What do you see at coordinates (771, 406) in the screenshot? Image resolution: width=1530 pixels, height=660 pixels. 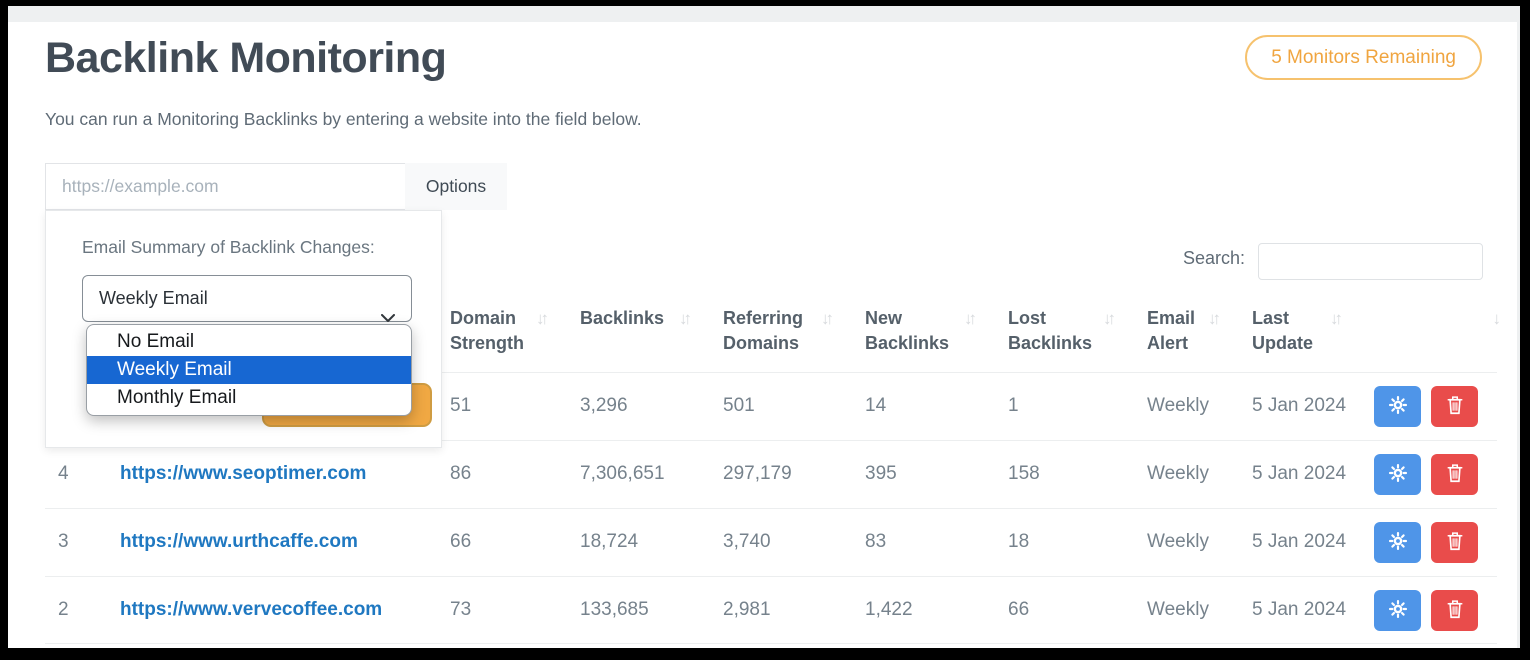 I see `table-row: 51 3,296 501 14 1 Weekly 5 Jan 2024` at bounding box center [771, 406].